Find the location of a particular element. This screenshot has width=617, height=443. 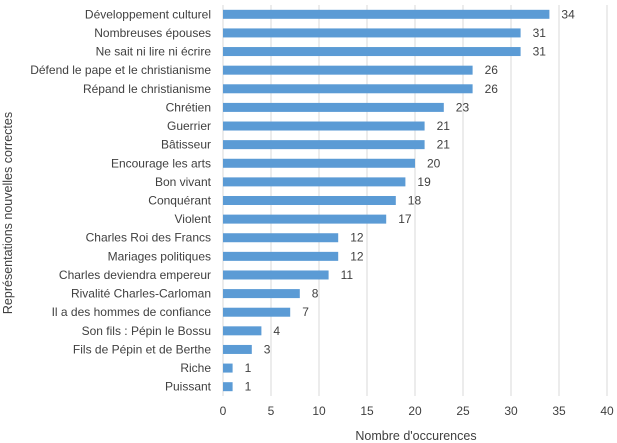

category-label: Ne sait ni lire ni écrire is located at coordinates (154, 52).